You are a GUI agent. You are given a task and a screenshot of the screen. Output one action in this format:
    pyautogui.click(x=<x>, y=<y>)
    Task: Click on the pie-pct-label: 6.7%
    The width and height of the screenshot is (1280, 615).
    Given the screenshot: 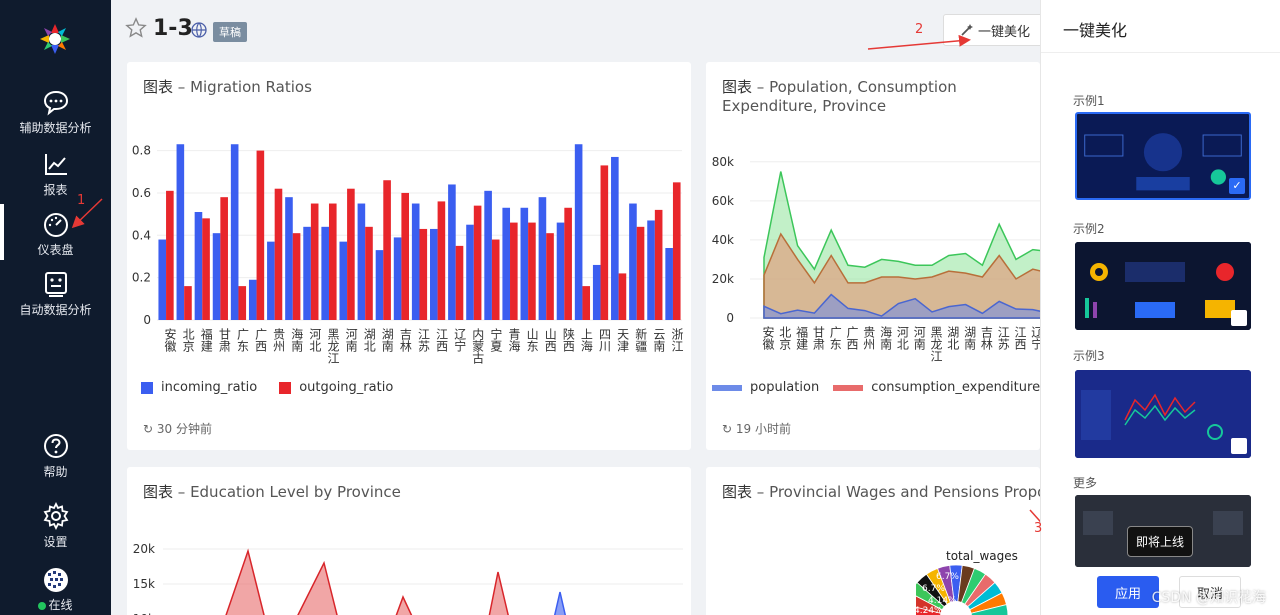 What is the action you would take?
    pyautogui.click(x=933, y=589)
    